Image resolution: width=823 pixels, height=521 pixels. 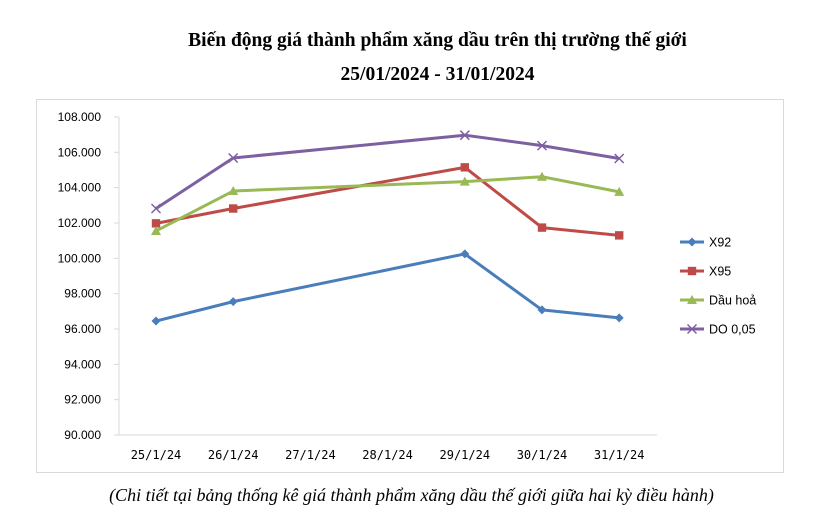 I want to click on x-tick-label: 29/1/24, so click(x=465, y=455).